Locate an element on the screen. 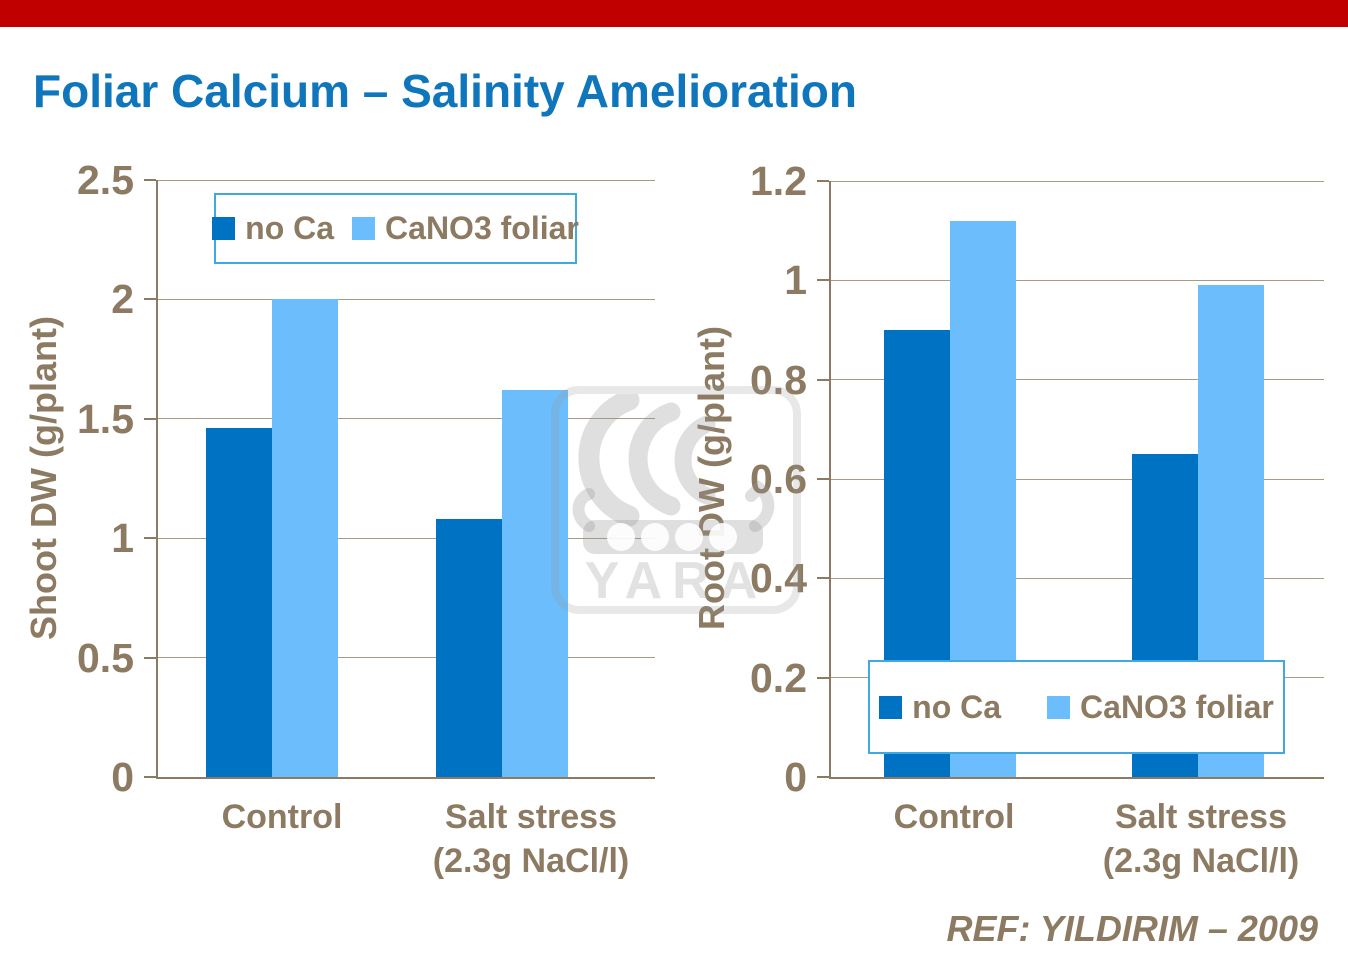 The height and width of the screenshot is (979, 1348). bar-no-ca-control is located at coordinates (239, 602).